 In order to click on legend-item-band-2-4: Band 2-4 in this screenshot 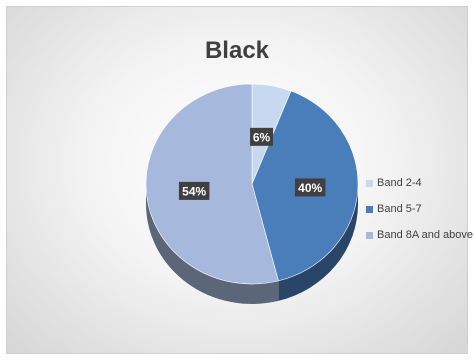, I will do `click(420, 183)`.